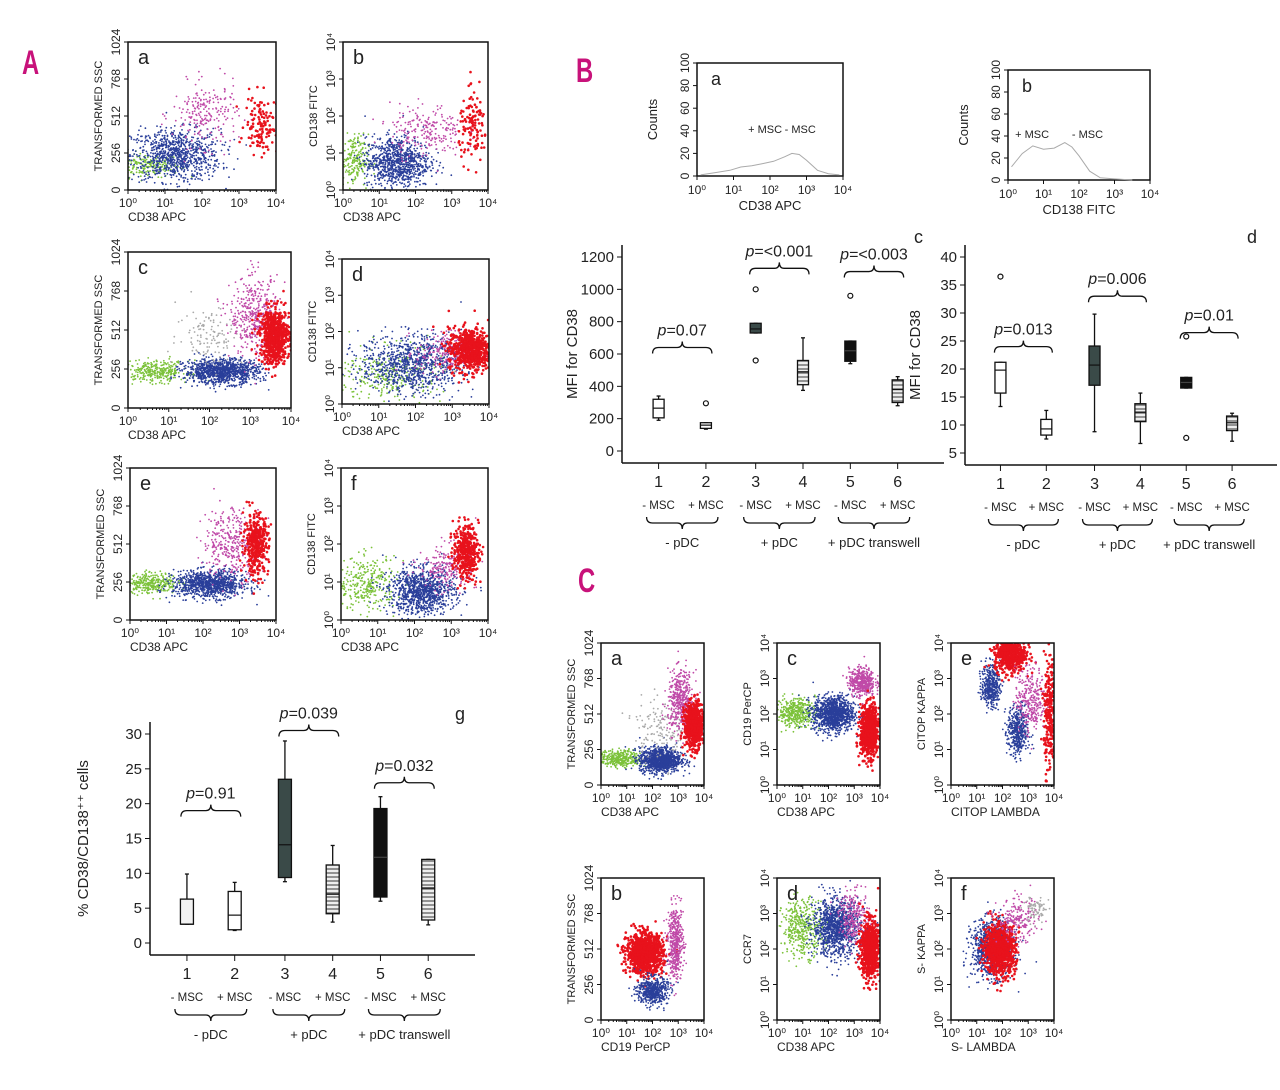 The width and height of the screenshot is (1280, 1090). I want to click on population-magenta, so click(206, 115).